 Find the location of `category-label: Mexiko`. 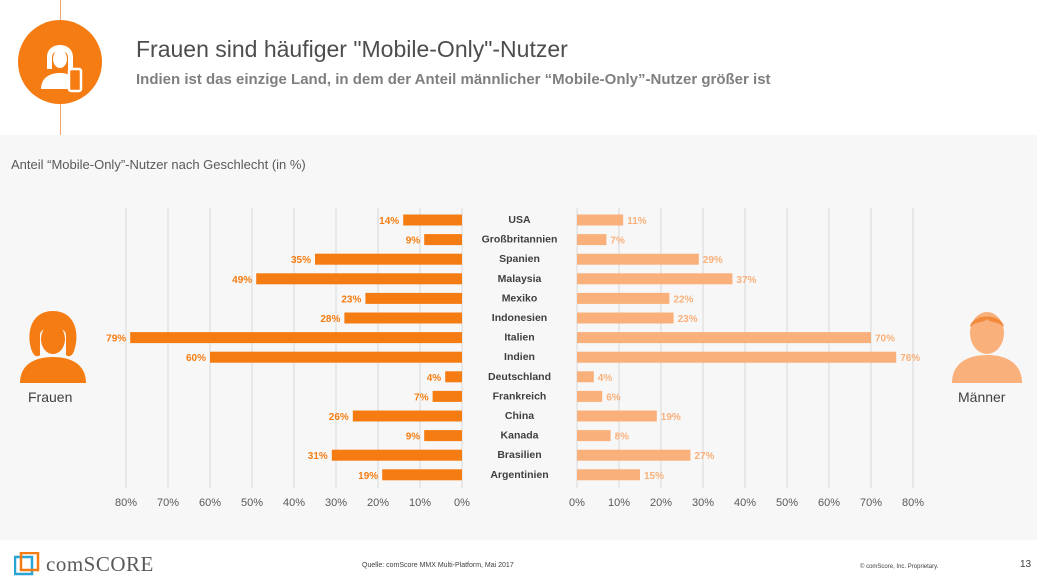

category-label: Mexiko is located at coordinates (520, 298).